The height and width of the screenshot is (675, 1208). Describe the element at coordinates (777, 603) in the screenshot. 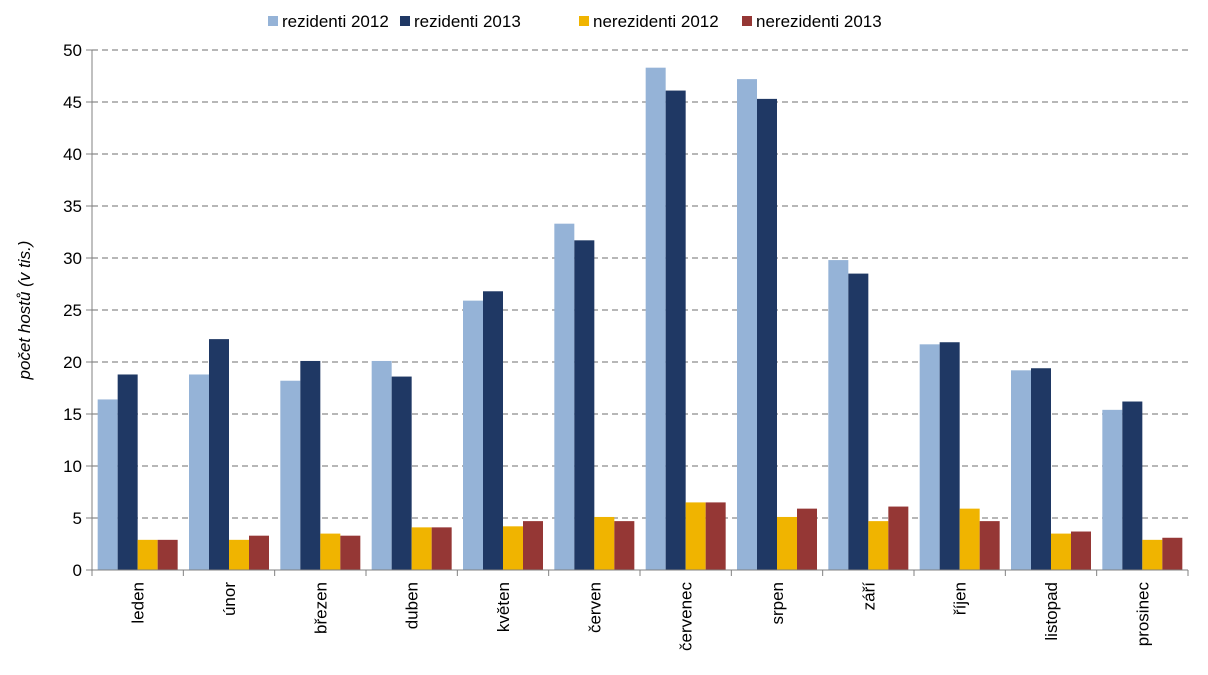

I see `x-tick-label: srpen` at that location.